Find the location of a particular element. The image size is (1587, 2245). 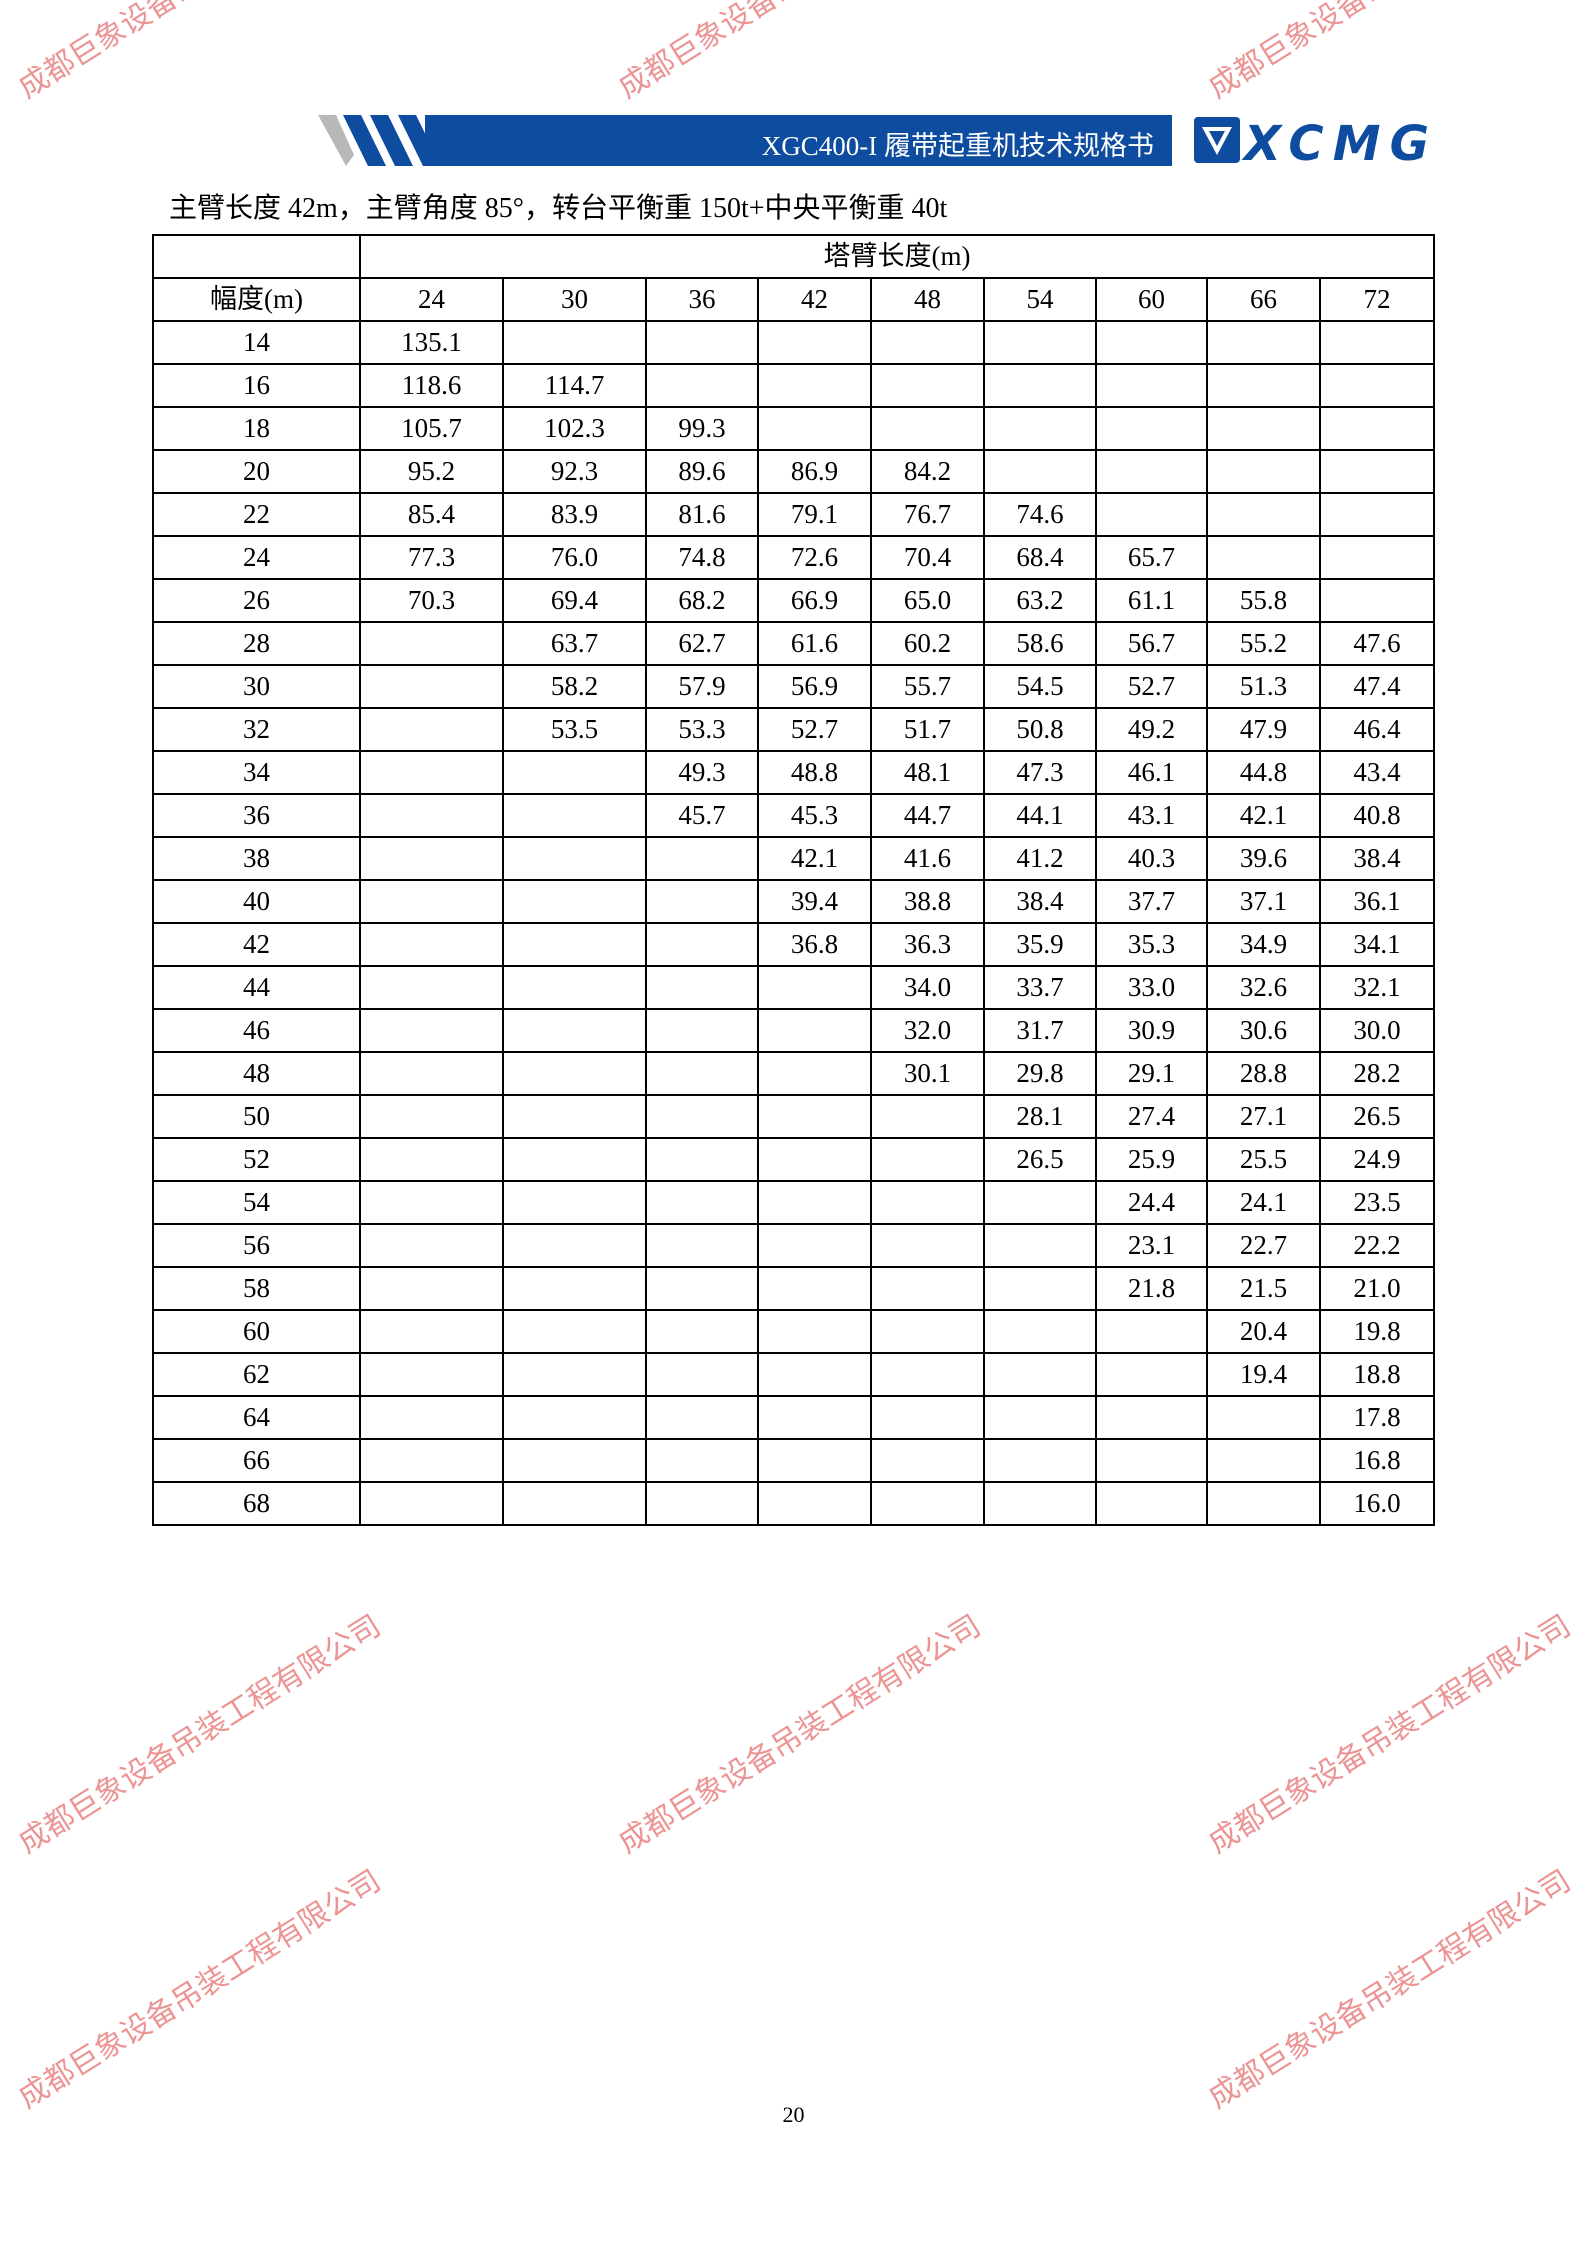

capacity-cell: 30.1 is located at coordinates (927, 1073).